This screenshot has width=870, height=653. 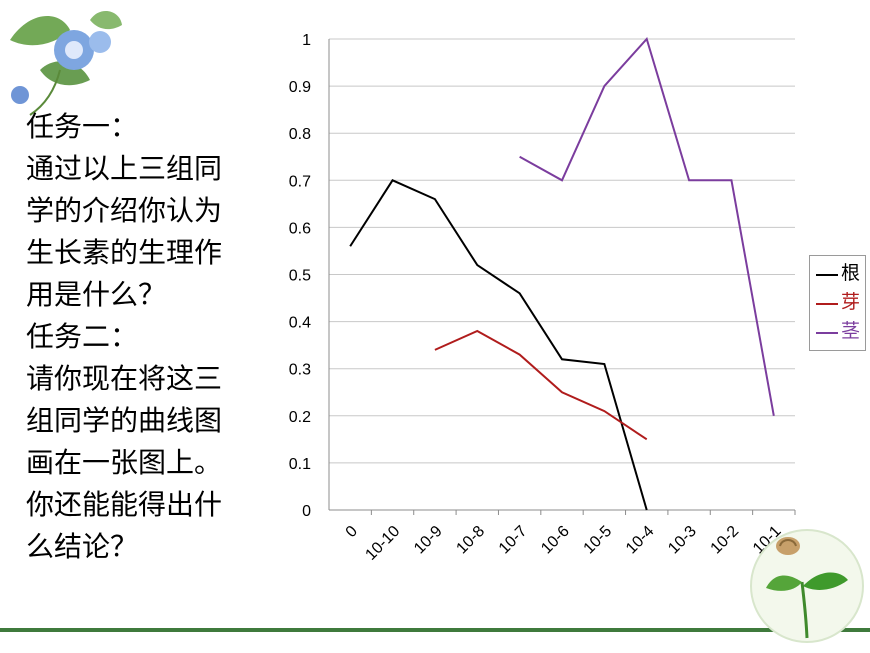 I want to click on y-tick-label: 0.9, so click(x=300, y=87).